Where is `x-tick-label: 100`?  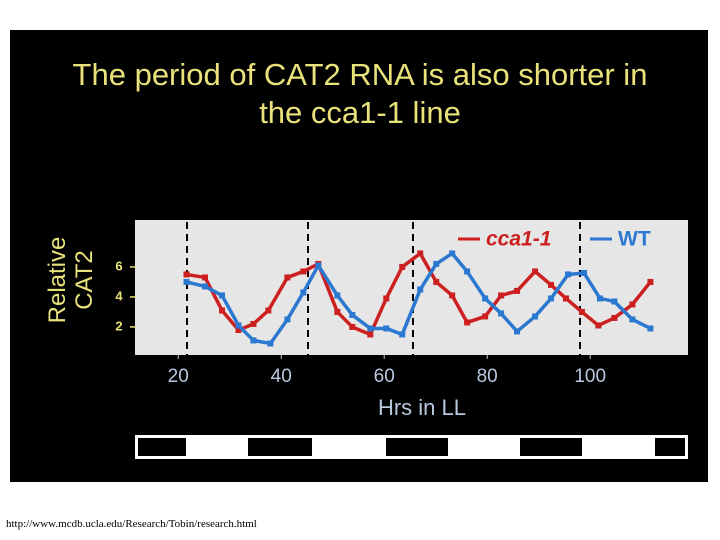
x-tick-label: 100 is located at coordinates (590, 376).